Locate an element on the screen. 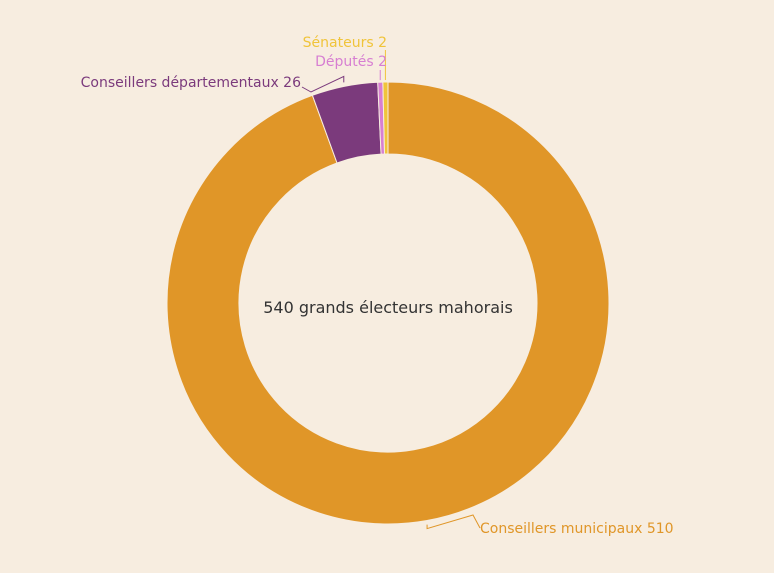 The width and height of the screenshot is (774, 573). slice-label: Députés 2 is located at coordinates (351, 62).